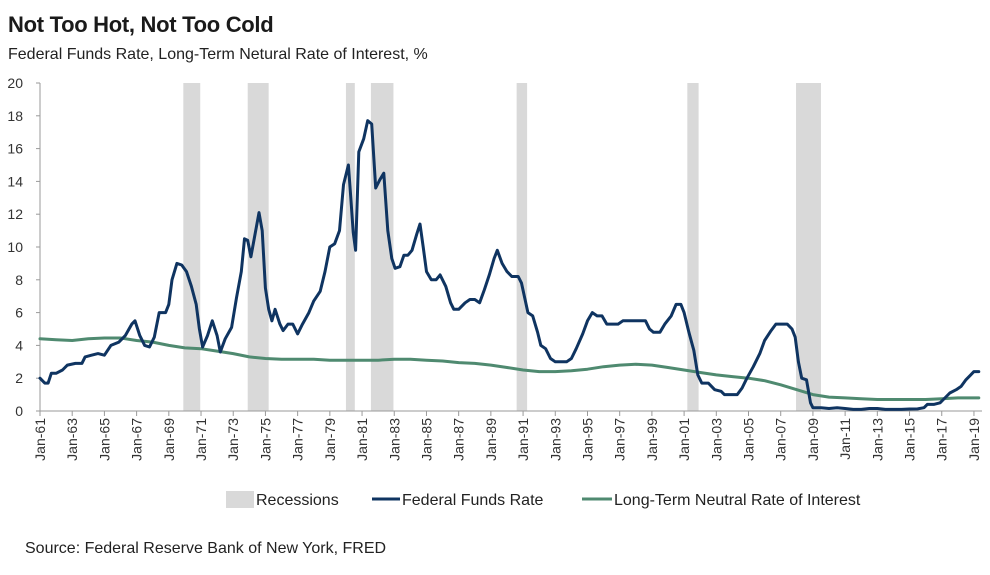 Image resolution: width=990 pixels, height=575 pixels. Describe the element at coordinates (201, 439) in the screenshot. I see `x-tick-label-Jan-71: Jan-71` at that location.